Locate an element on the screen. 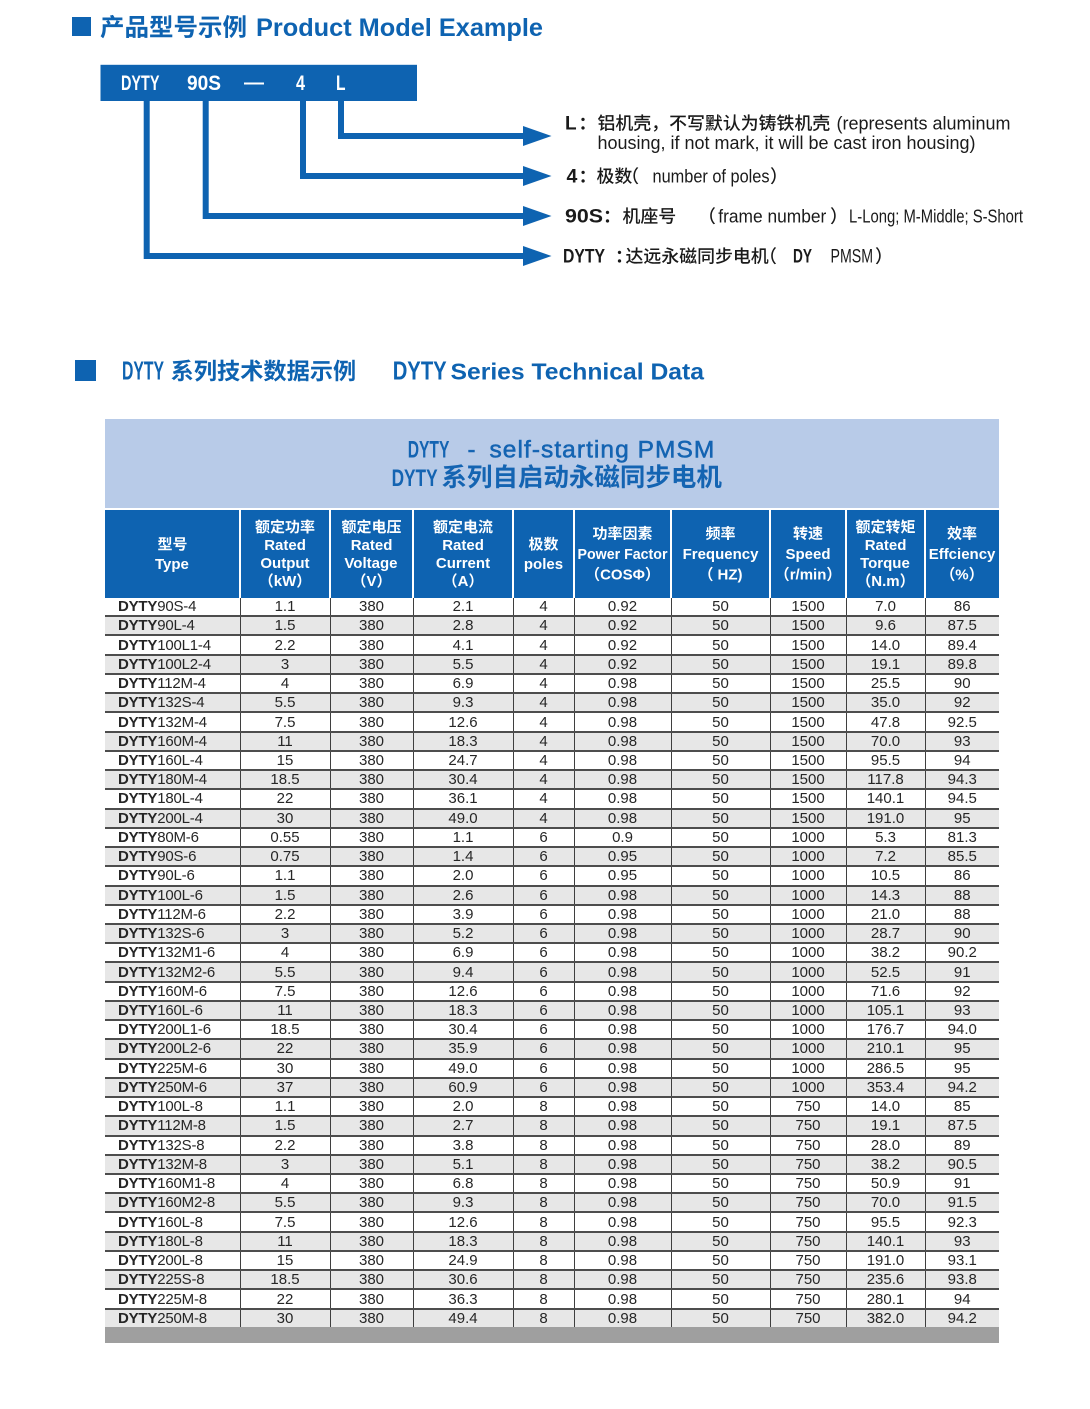 Image resolution: width=1090 pixels, height=1409 pixels. svg-text: PMSM is located at coordinates (852, 257).